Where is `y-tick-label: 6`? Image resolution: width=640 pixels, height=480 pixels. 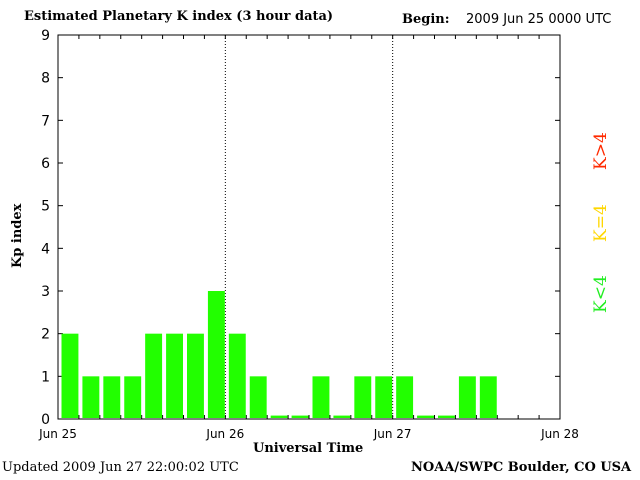
y-tick-label: 6 is located at coordinates (45, 164).